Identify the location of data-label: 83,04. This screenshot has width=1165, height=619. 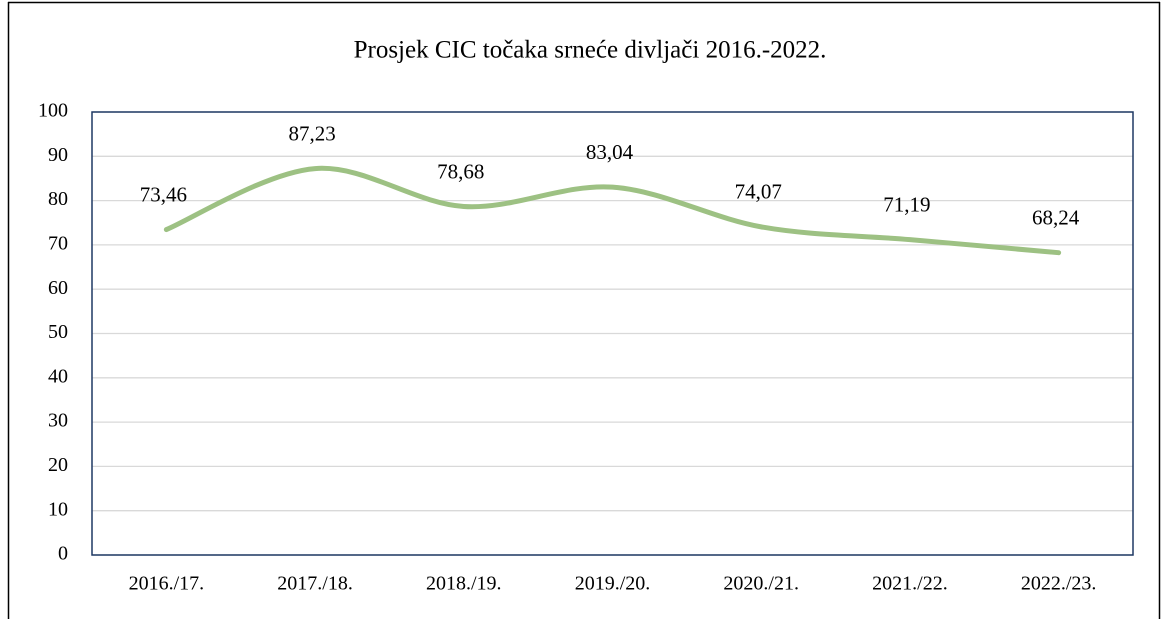
(610, 152).